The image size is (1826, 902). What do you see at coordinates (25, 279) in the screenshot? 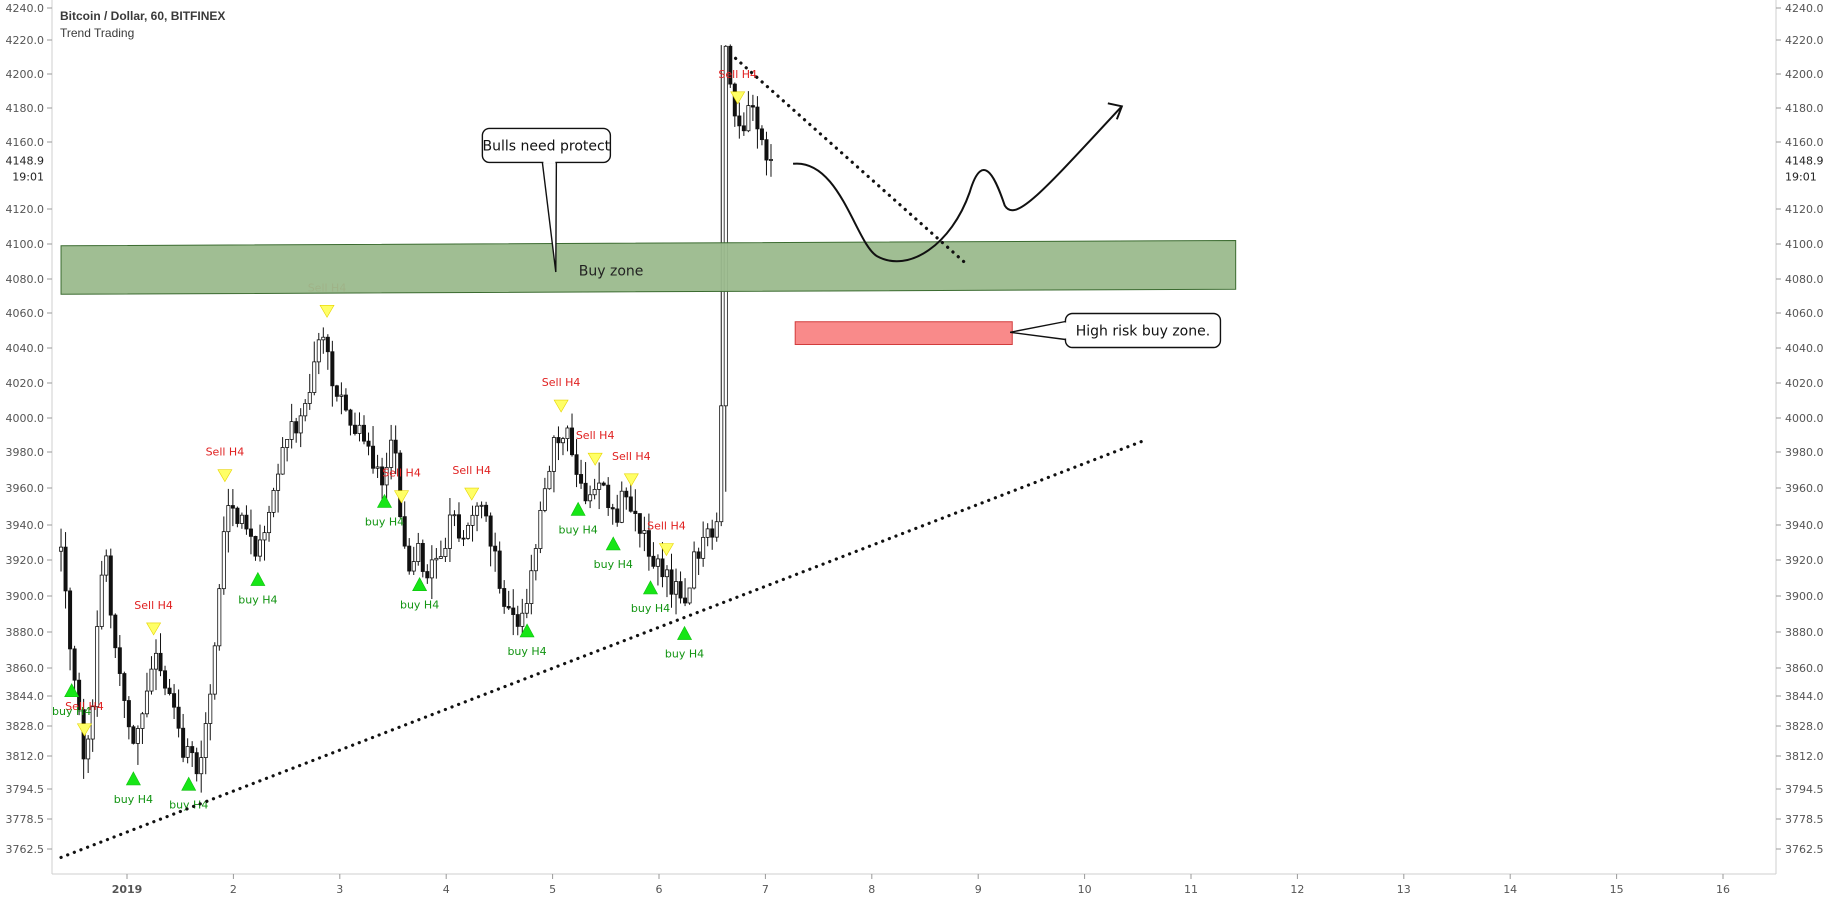
I see `y-tick-label-left: 4080.0` at bounding box center [25, 279].